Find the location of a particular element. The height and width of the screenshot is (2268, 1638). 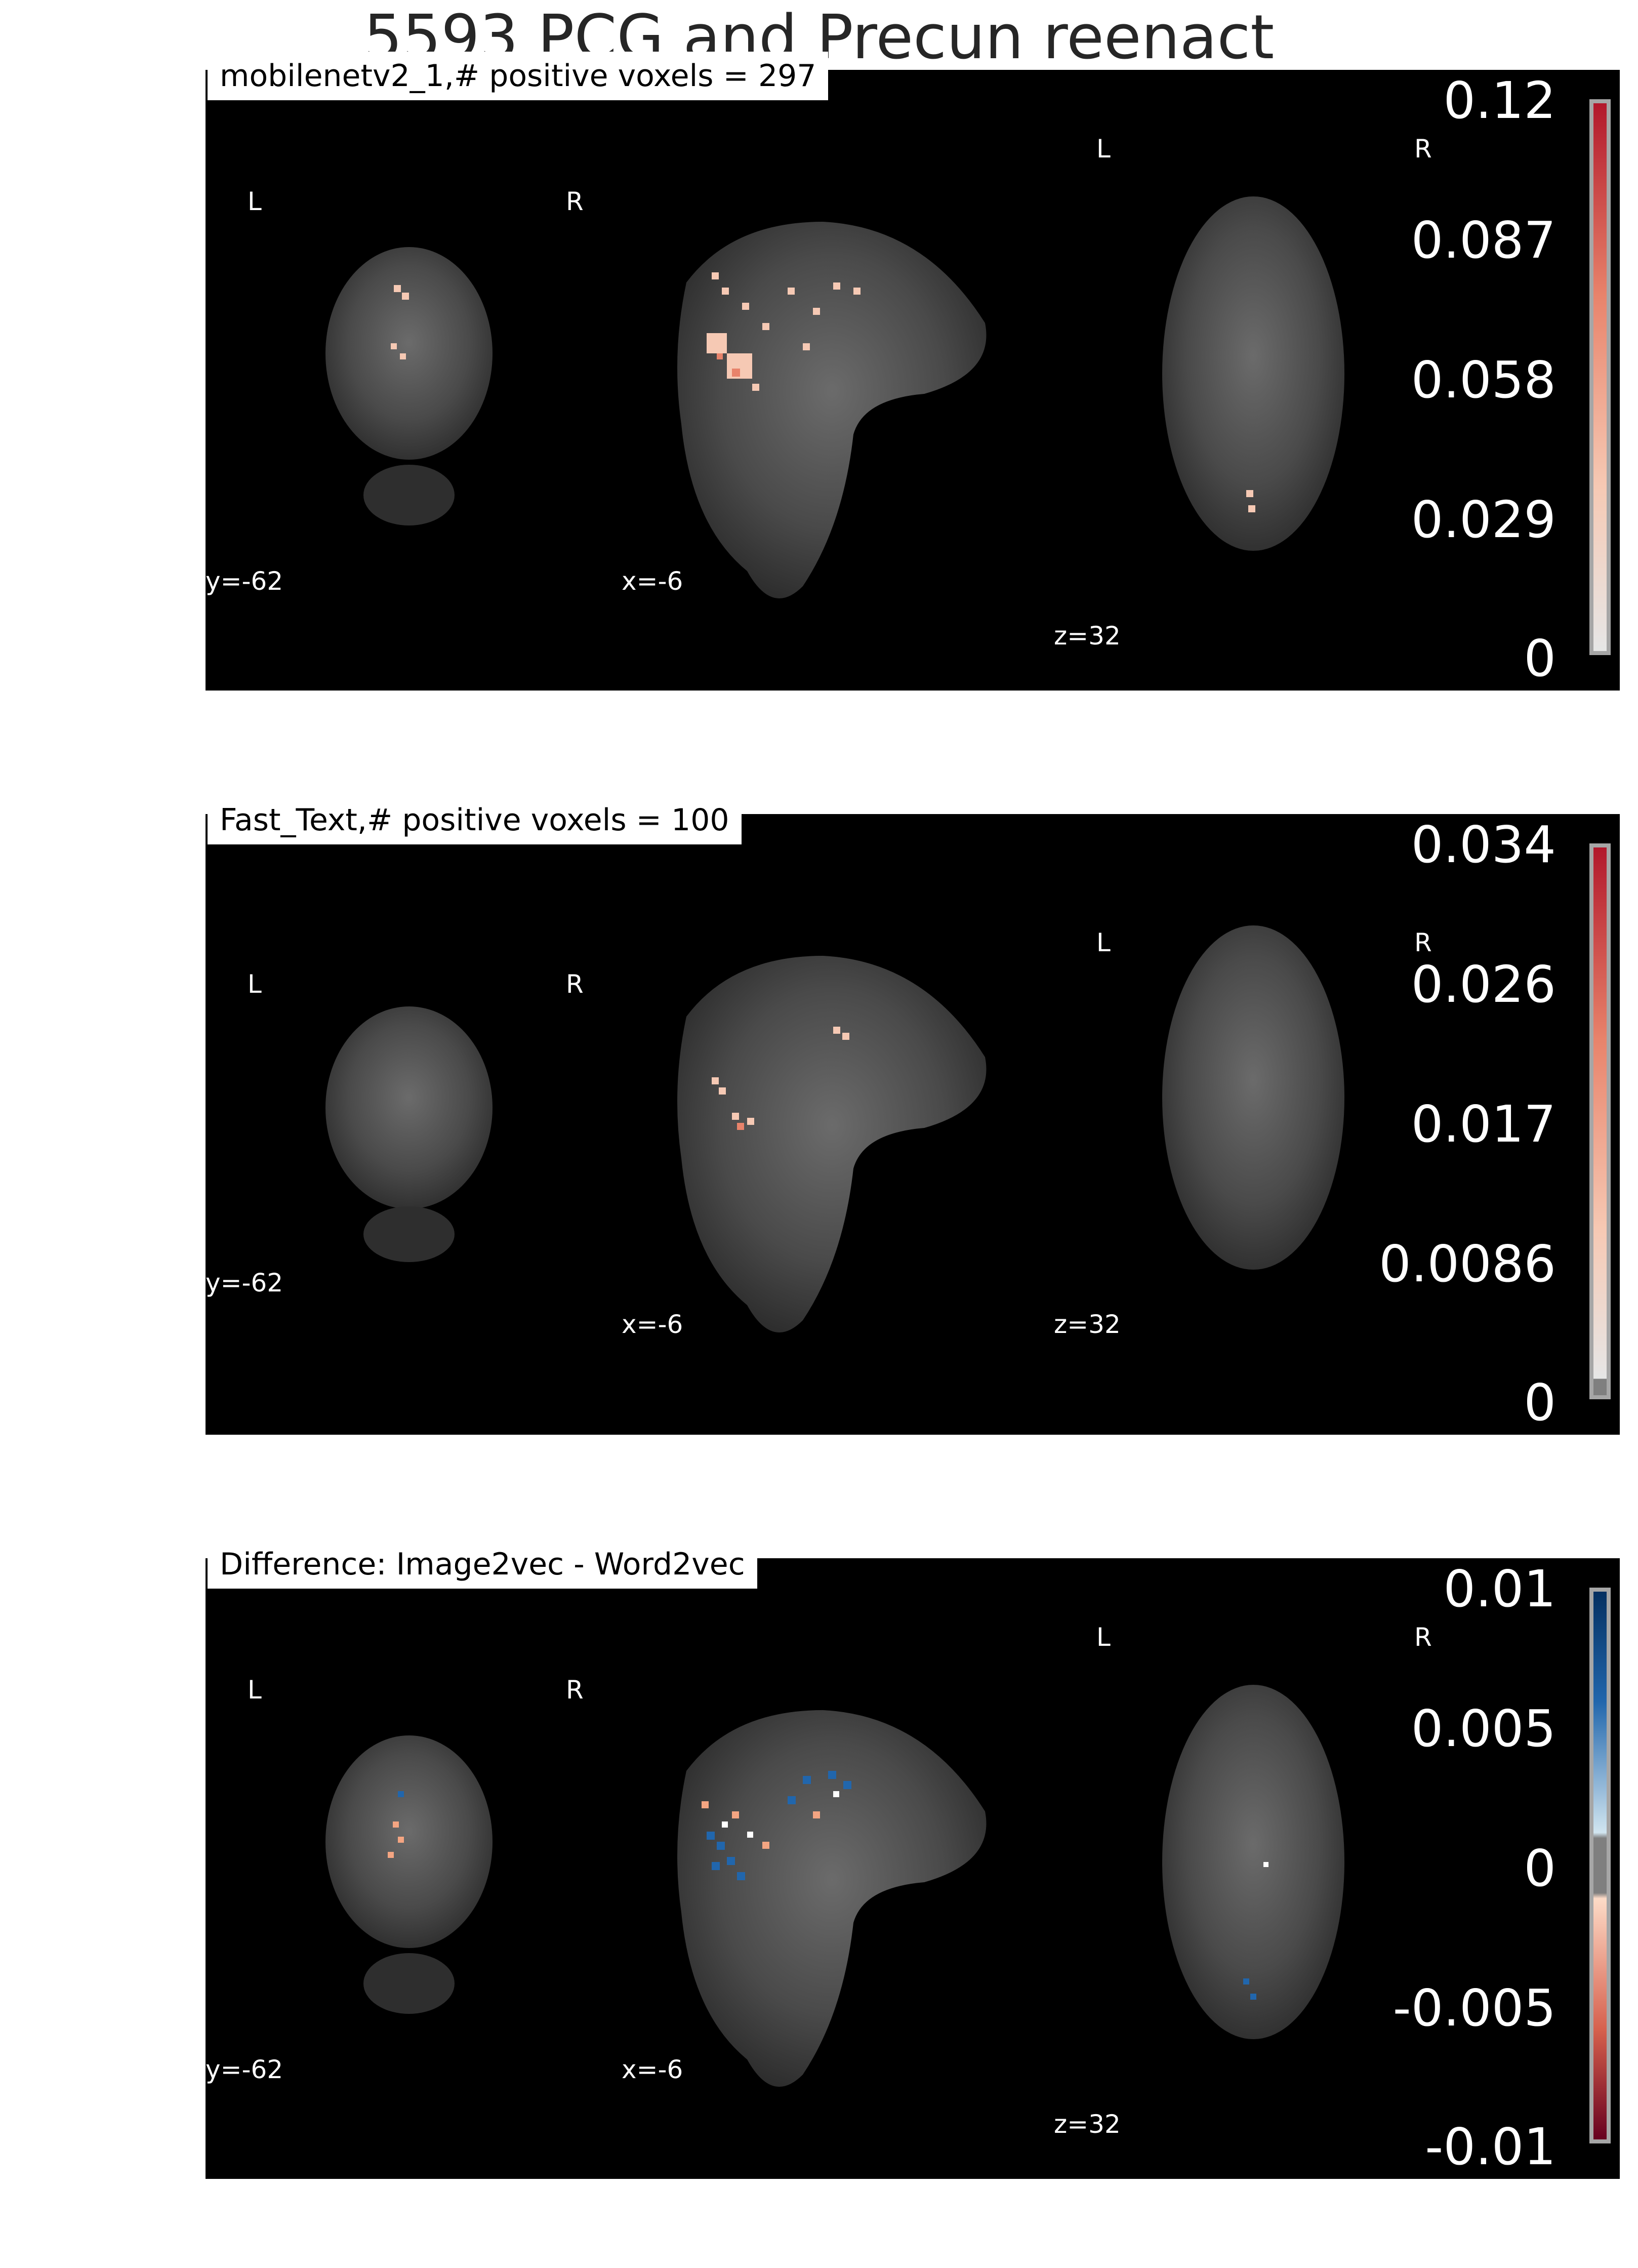

colorbar-tick: 0.017 is located at coordinates (1484, 1124).